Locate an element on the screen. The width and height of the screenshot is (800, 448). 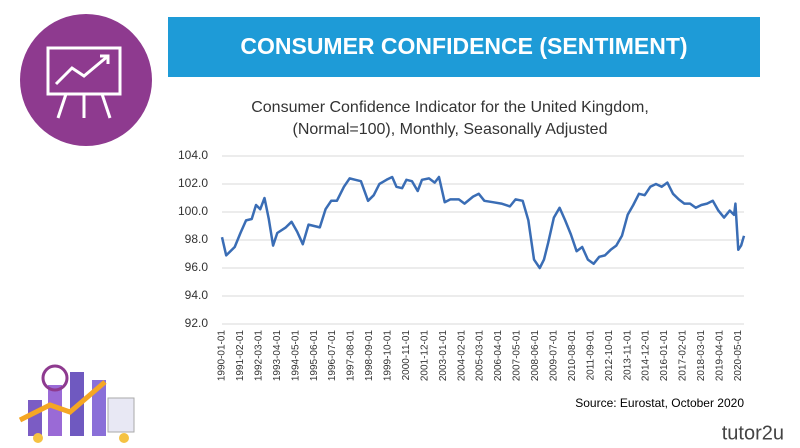
x-tick-label: 2016-01-01 is located at coordinates (664, 356).